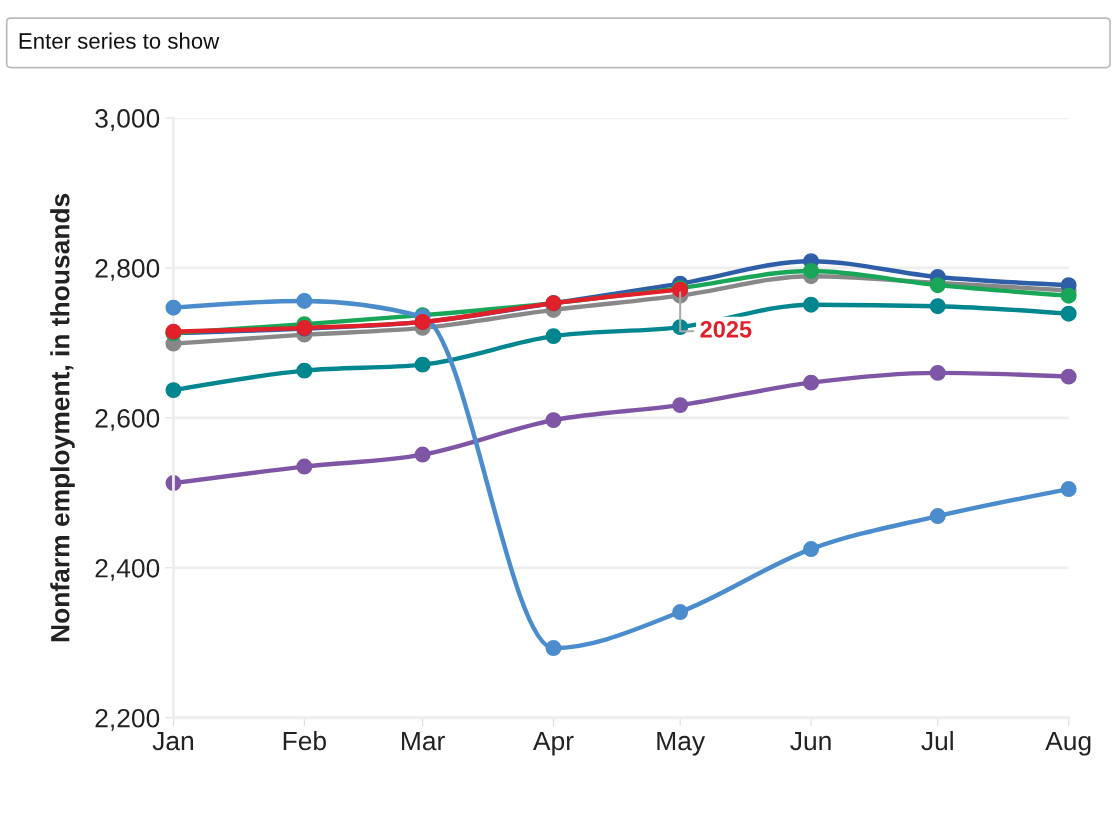 The width and height of the screenshot is (1119, 825). Describe the element at coordinates (304, 740) in the screenshot. I see `x-tick-label: Feb` at that location.